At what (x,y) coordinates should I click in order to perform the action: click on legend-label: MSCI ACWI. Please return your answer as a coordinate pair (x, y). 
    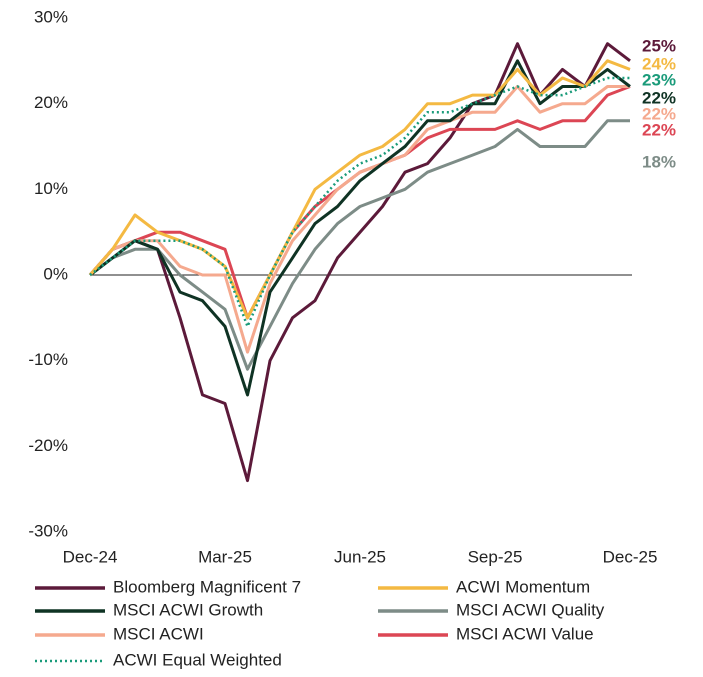
    Looking at the image, I should click on (158, 633).